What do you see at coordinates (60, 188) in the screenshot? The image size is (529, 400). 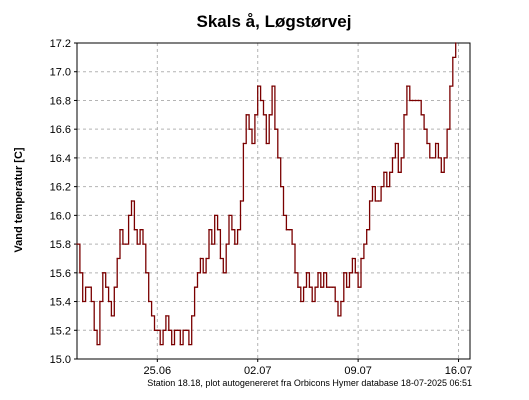 I see `y-tick-label: 16.2` at bounding box center [60, 188].